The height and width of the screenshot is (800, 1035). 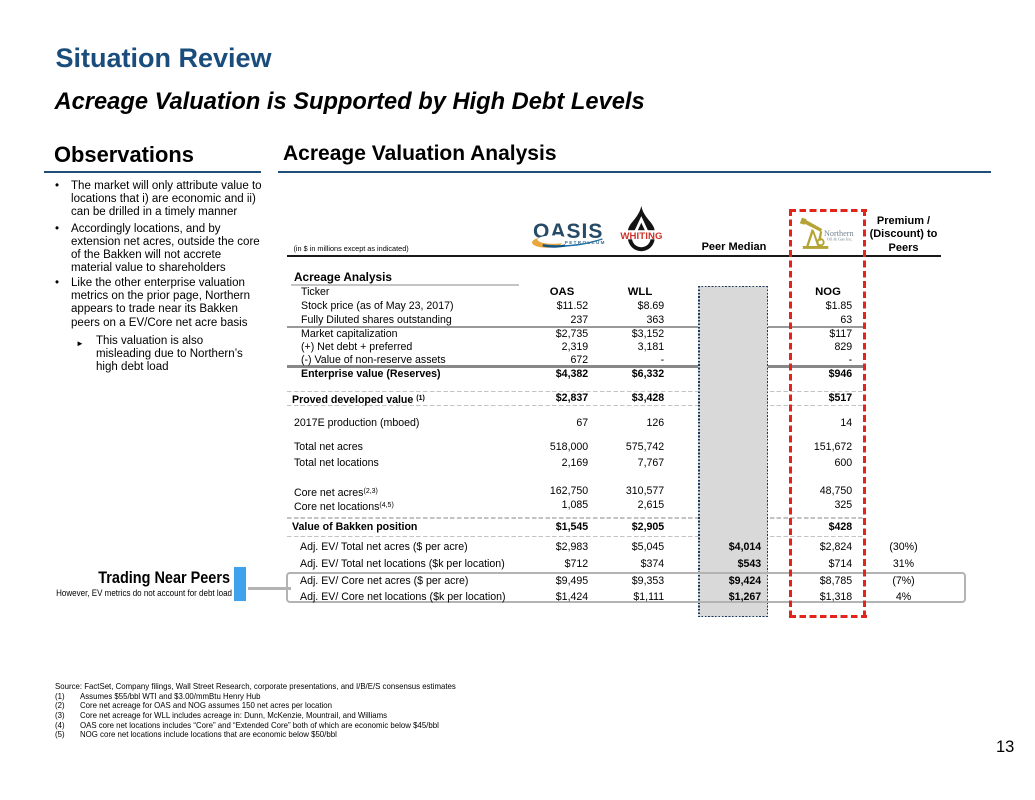 I want to click on svg-text: PETROLEUM, so click(x=585, y=242).